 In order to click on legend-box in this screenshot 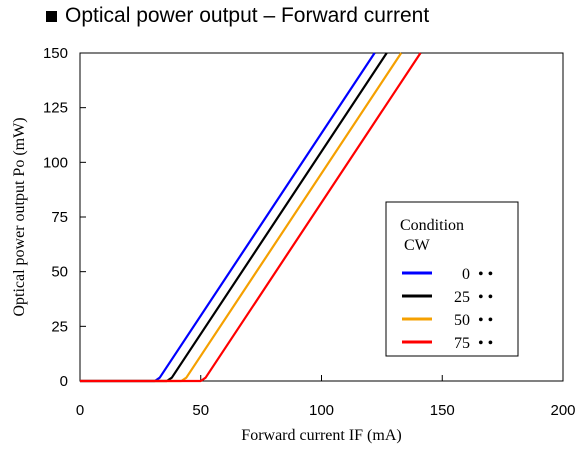, I will do `click(452, 279)`.